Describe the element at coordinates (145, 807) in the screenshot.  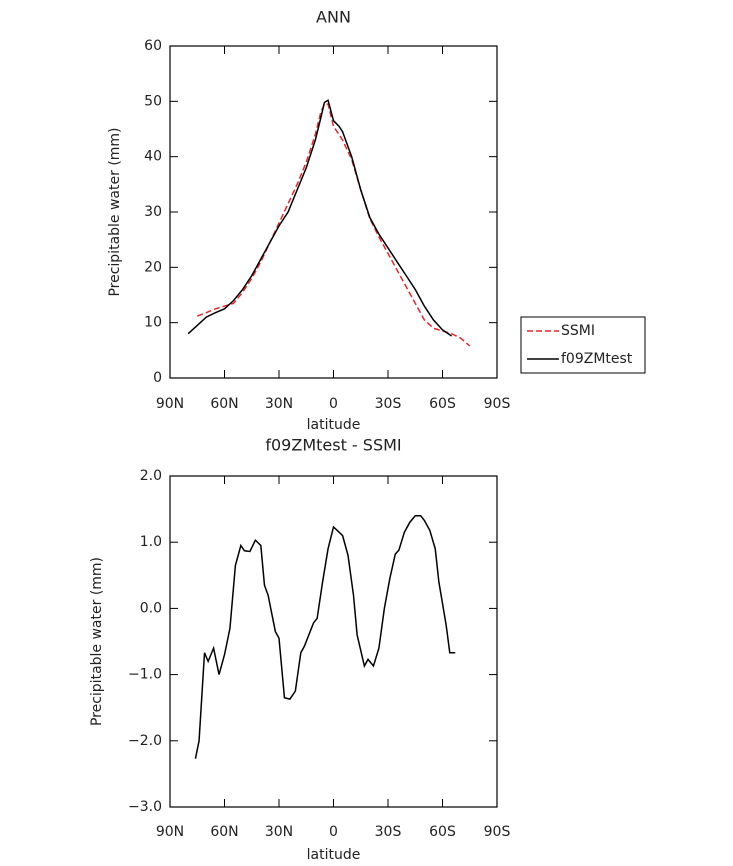
I see `y-tick-label: −3.0` at that location.